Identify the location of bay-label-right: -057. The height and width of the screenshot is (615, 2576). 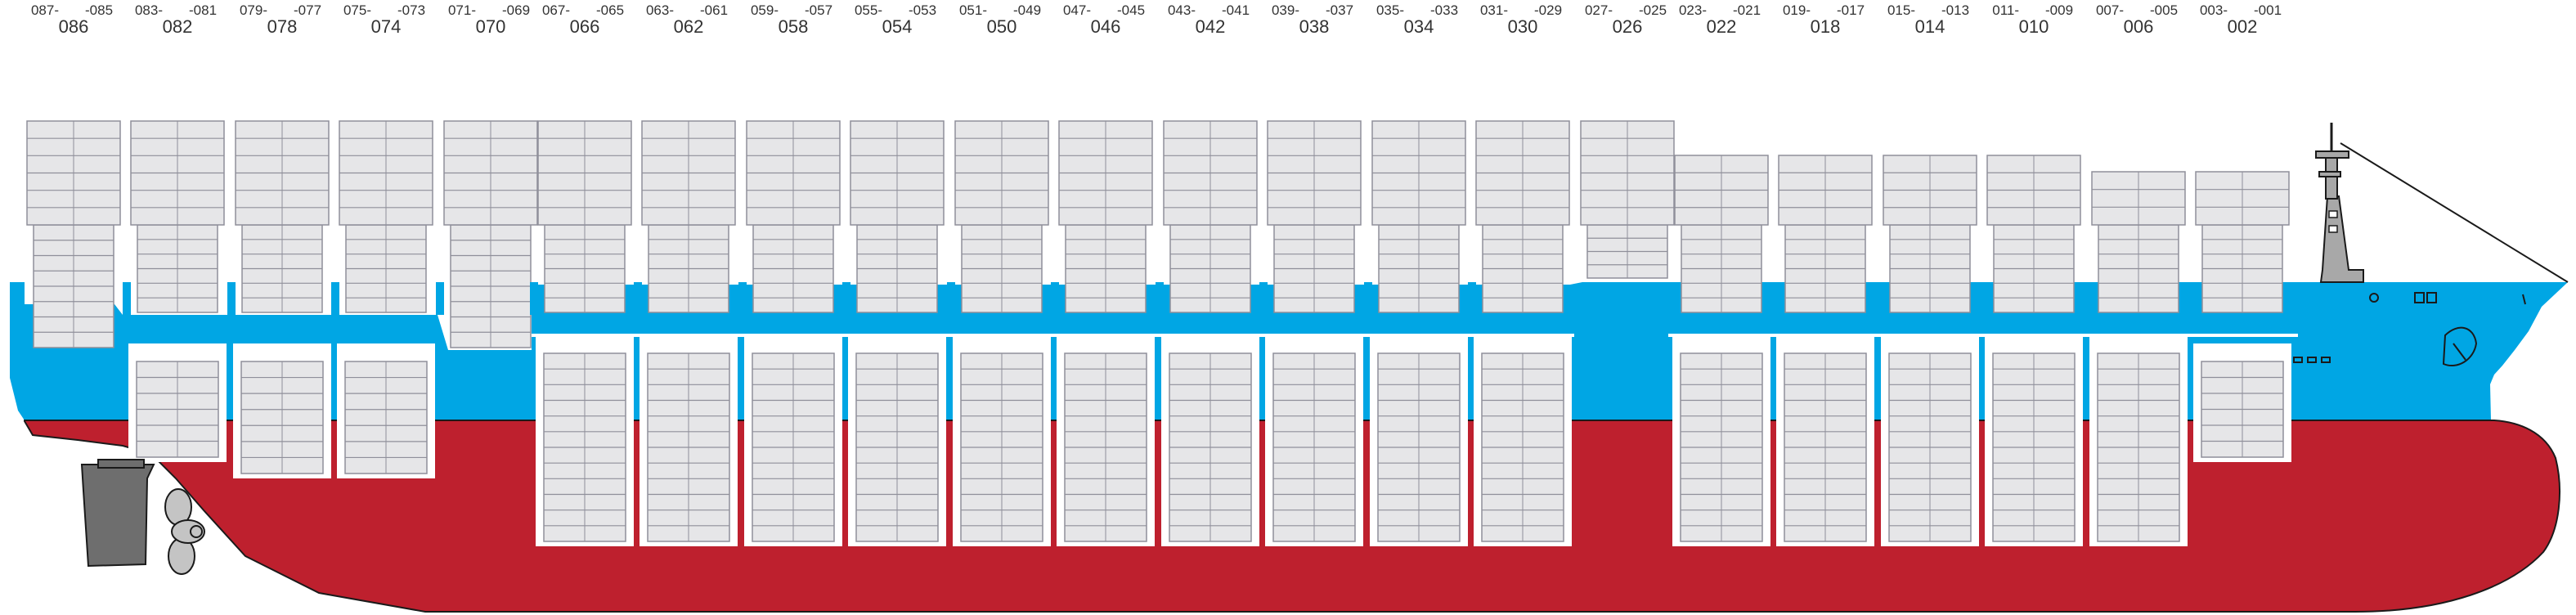
(818, 10).